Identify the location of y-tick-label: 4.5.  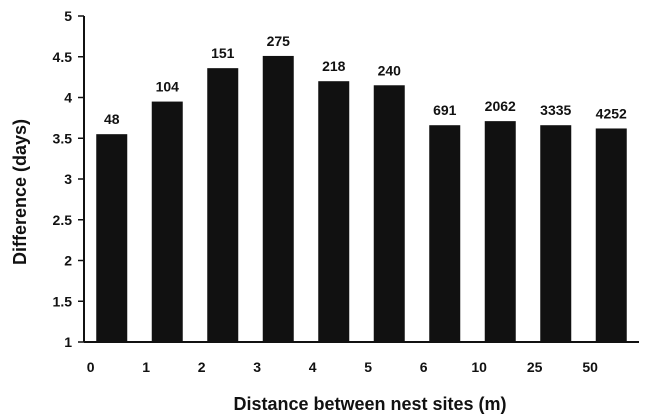
(63, 57).